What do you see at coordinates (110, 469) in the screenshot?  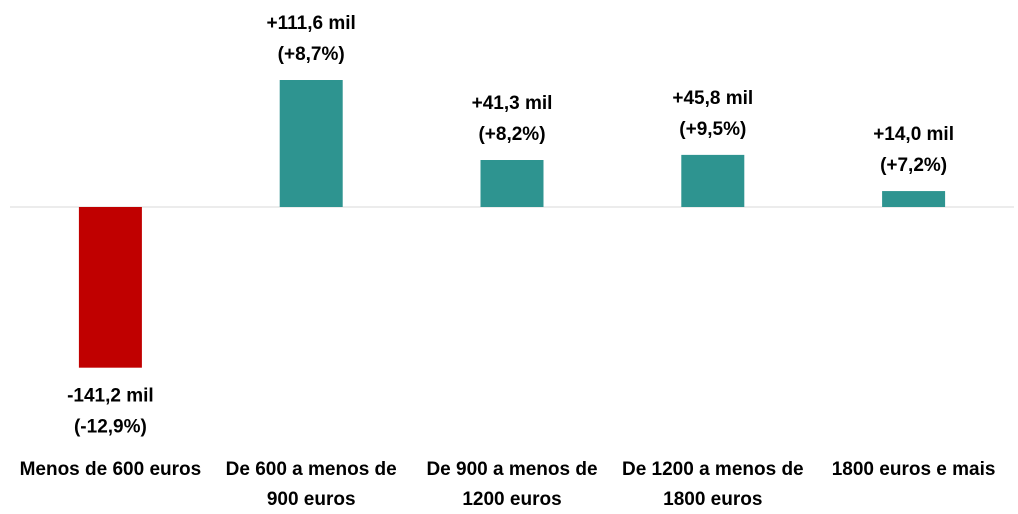 I see `x-tick-label: Menos de 600 euros` at bounding box center [110, 469].